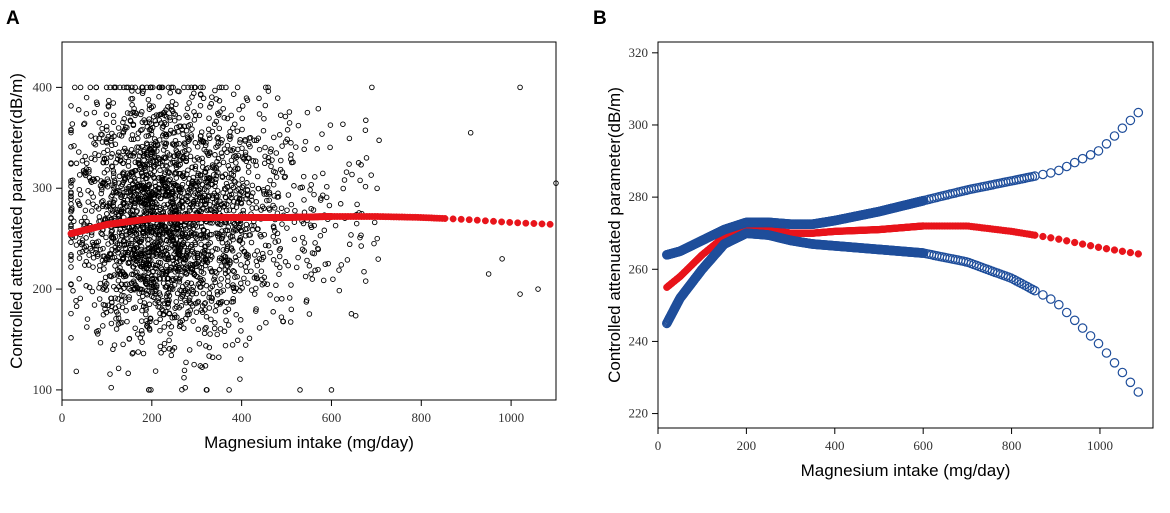 This screenshot has height=513, width=1170. What do you see at coordinates (242, 417) in the screenshot?
I see `panel-a-x-tick-label: 400` at bounding box center [242, 417].